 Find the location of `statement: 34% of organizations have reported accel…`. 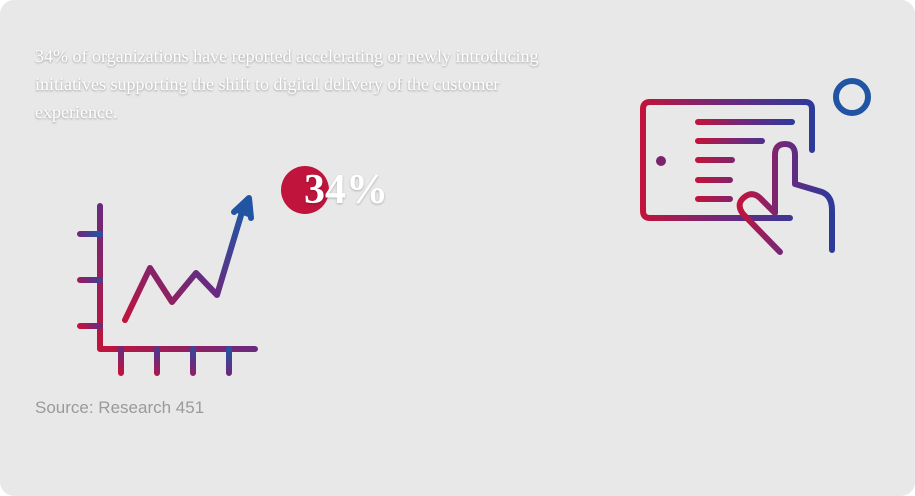

statement: 34% of organizations have reported accel… is located at coordinates (287, 84).